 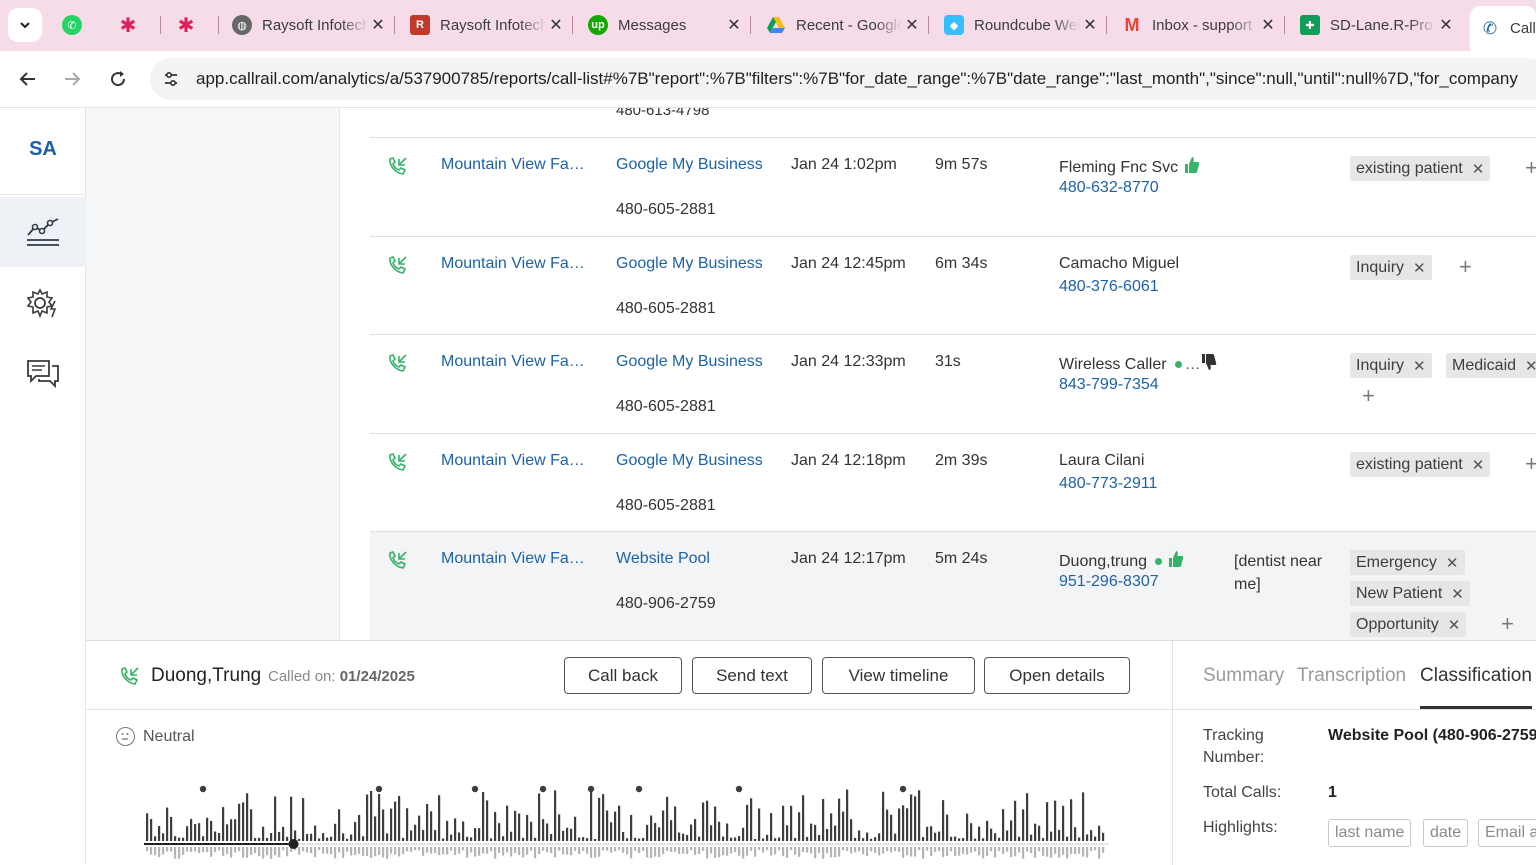 I want to click on back-button, so click(x=28, y=79).